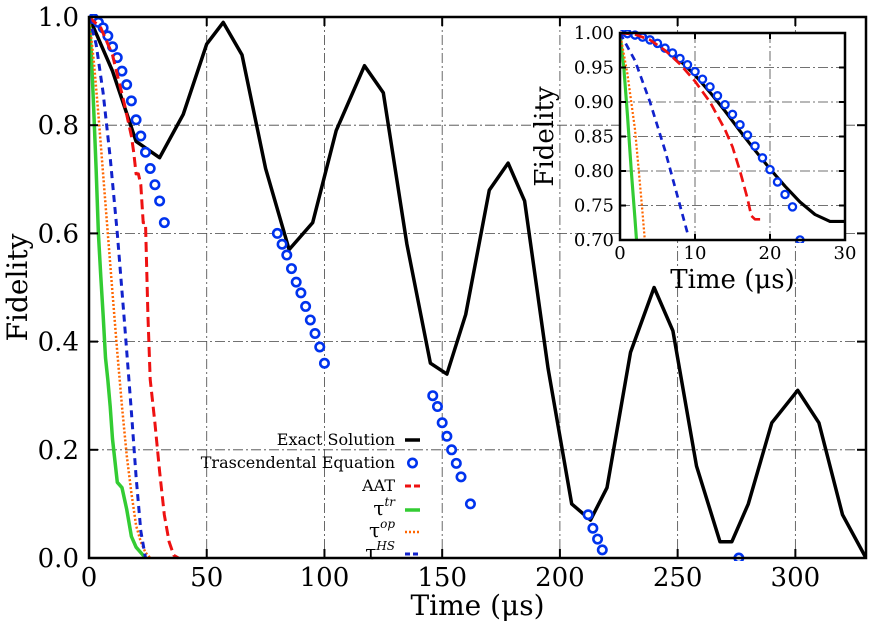 The image size is (892, 637). What do you see at coordinates (594, 240) in the screenshot?
I see `y-tick-label: 0.70` at bounding box center [594, 240].